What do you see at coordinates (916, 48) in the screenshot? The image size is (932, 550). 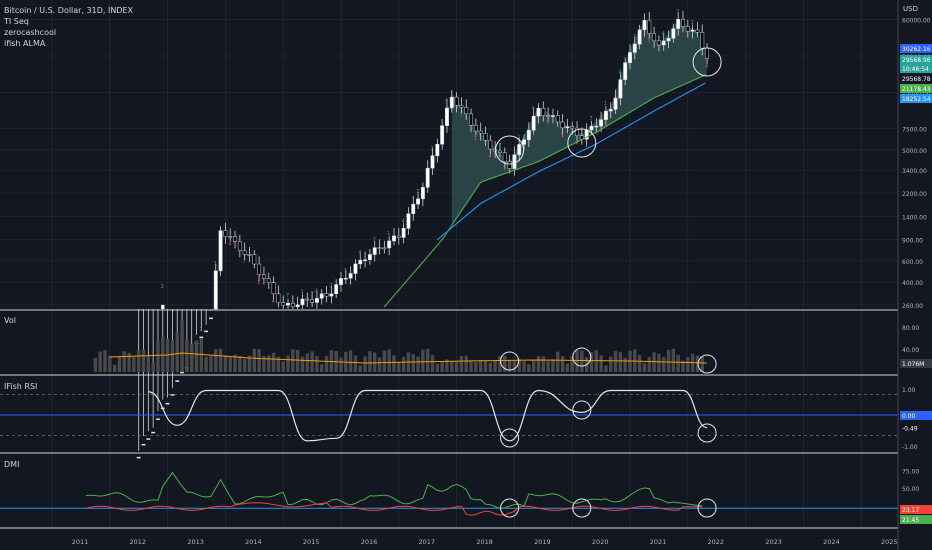 I see `price-badge` at bounding box center [916, 48].